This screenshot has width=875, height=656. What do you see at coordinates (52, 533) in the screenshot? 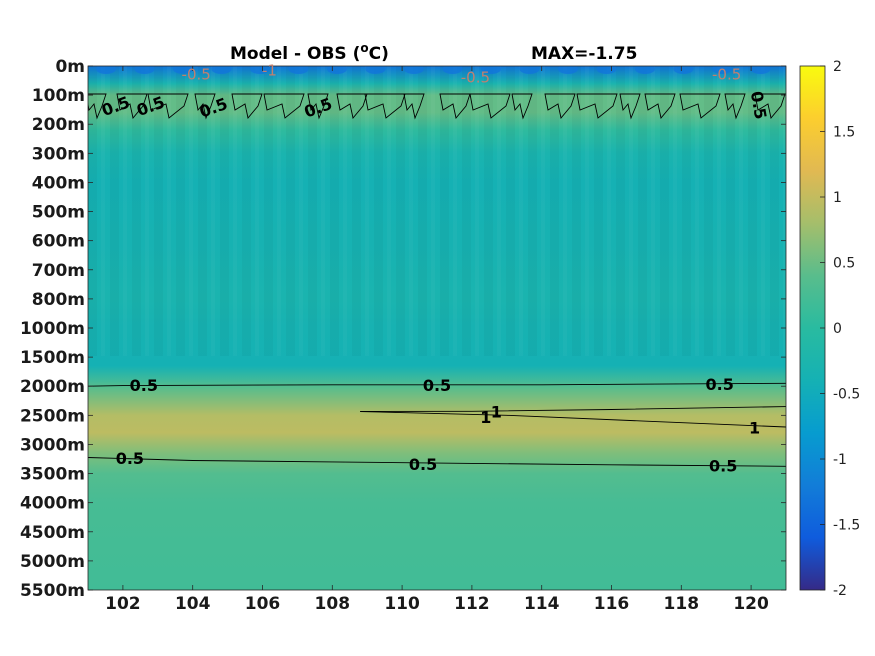
I see `y-tick-label: 4500m` at bounding box center [52, 533].